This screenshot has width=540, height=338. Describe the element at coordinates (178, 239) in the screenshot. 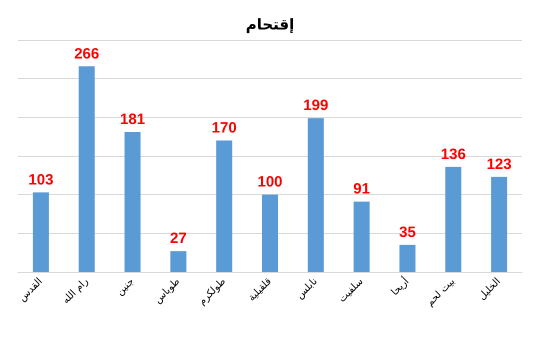

I see `data-label: 27` at that location.